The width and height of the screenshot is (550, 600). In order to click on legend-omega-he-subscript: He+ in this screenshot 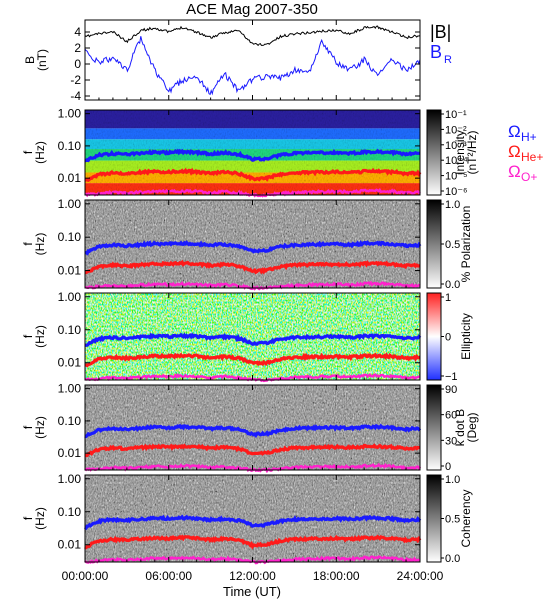, I will do `click(532, 157)`.